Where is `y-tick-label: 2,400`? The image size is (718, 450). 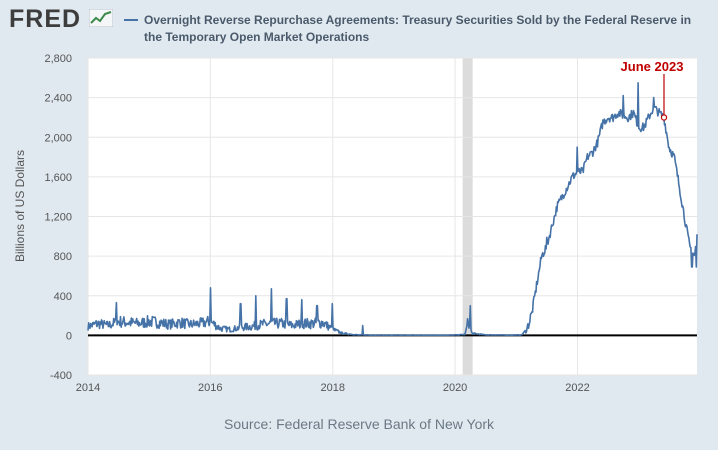
y-tick-label: 2,400 is located at coordinates (58, 99).